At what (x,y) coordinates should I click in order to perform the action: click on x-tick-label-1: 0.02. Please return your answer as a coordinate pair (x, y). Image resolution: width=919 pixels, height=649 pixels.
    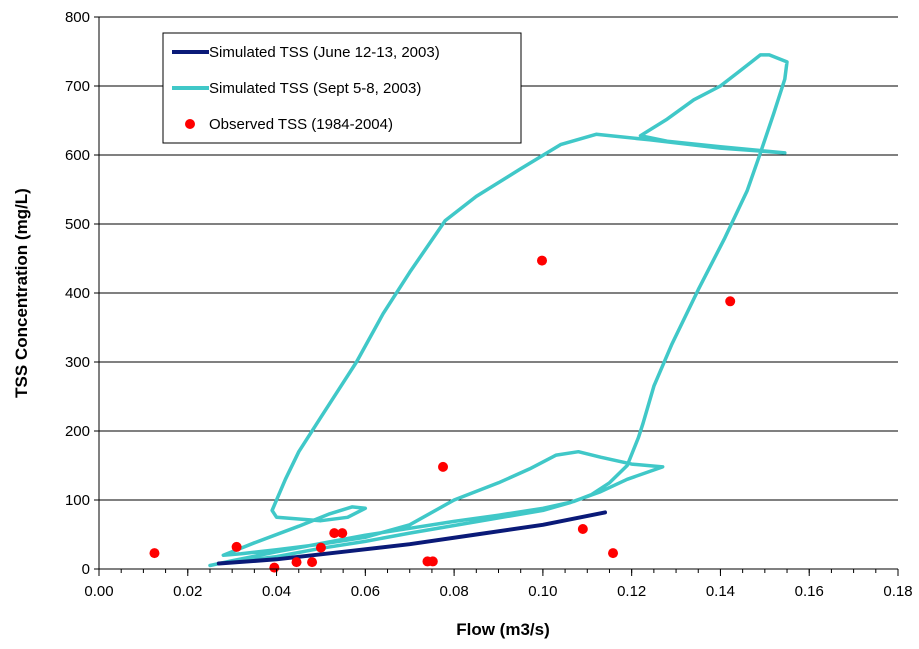
    Looking at the image, I should click on (187, 591).